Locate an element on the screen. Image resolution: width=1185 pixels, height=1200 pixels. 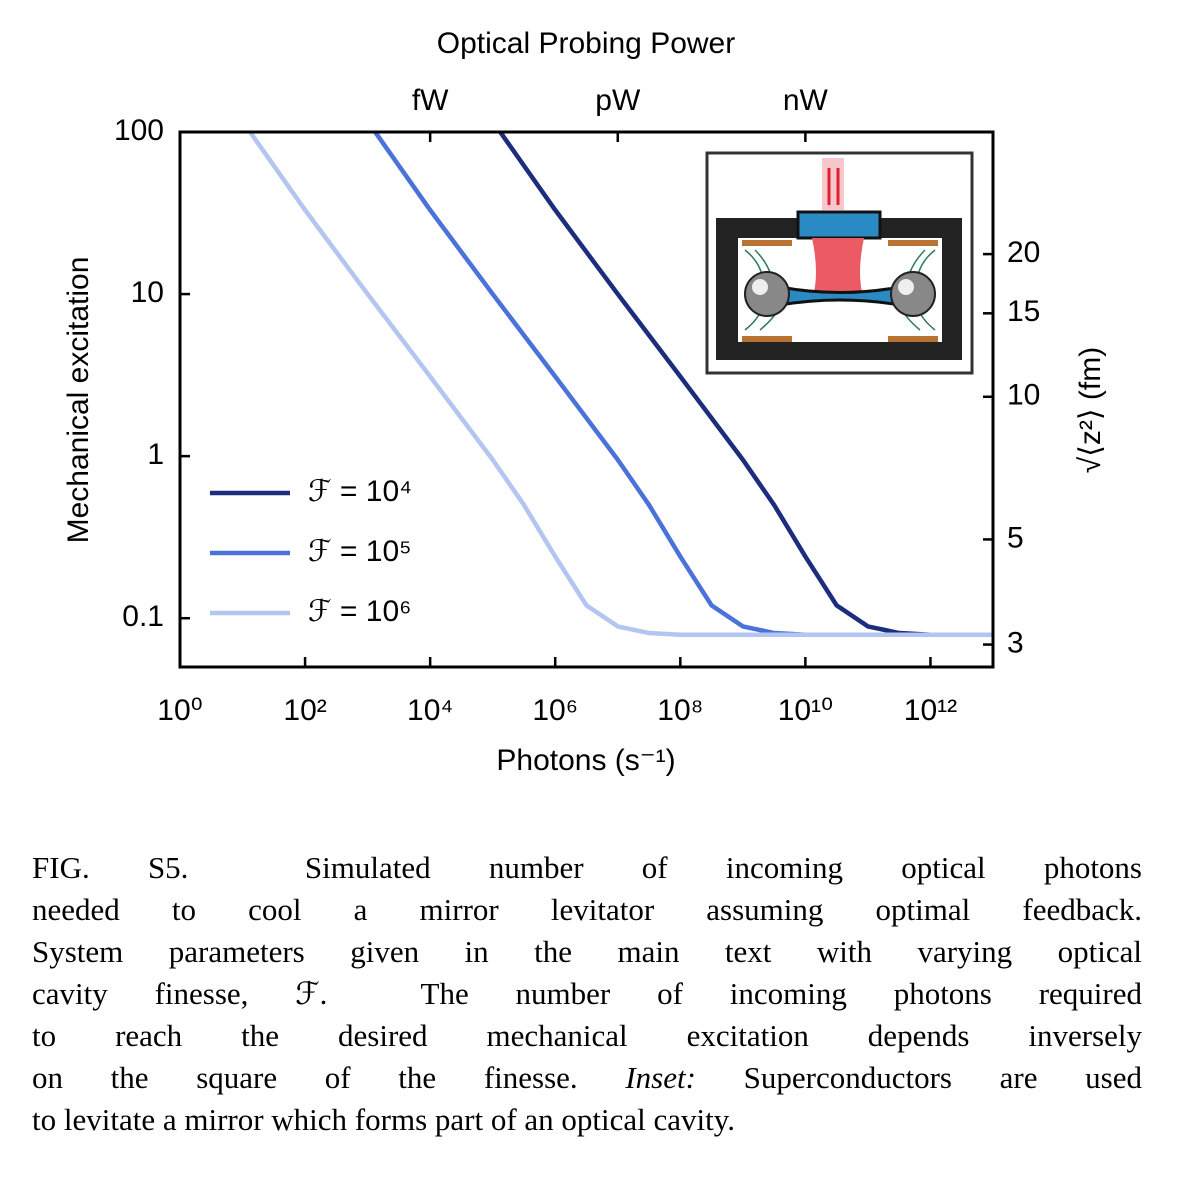
x-tick-label: 10⁸ is located at coordinates (680, 710).